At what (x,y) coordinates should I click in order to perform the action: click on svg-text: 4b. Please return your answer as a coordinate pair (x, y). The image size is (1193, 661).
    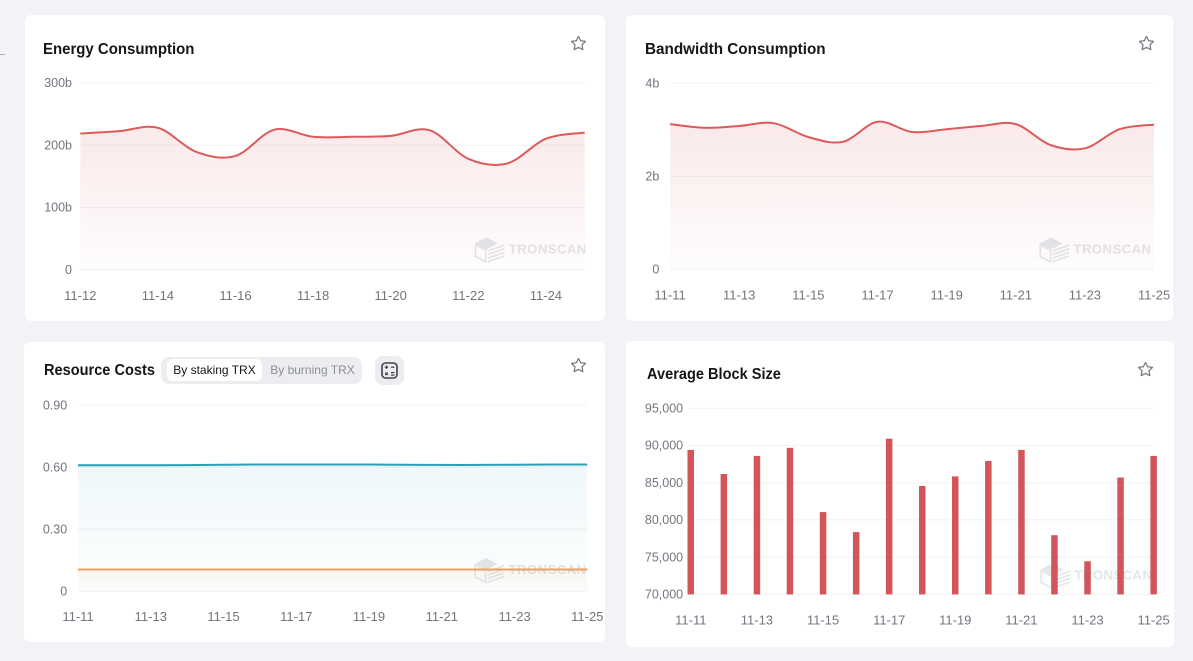
    Looking at the image, I should click on (653, 83).